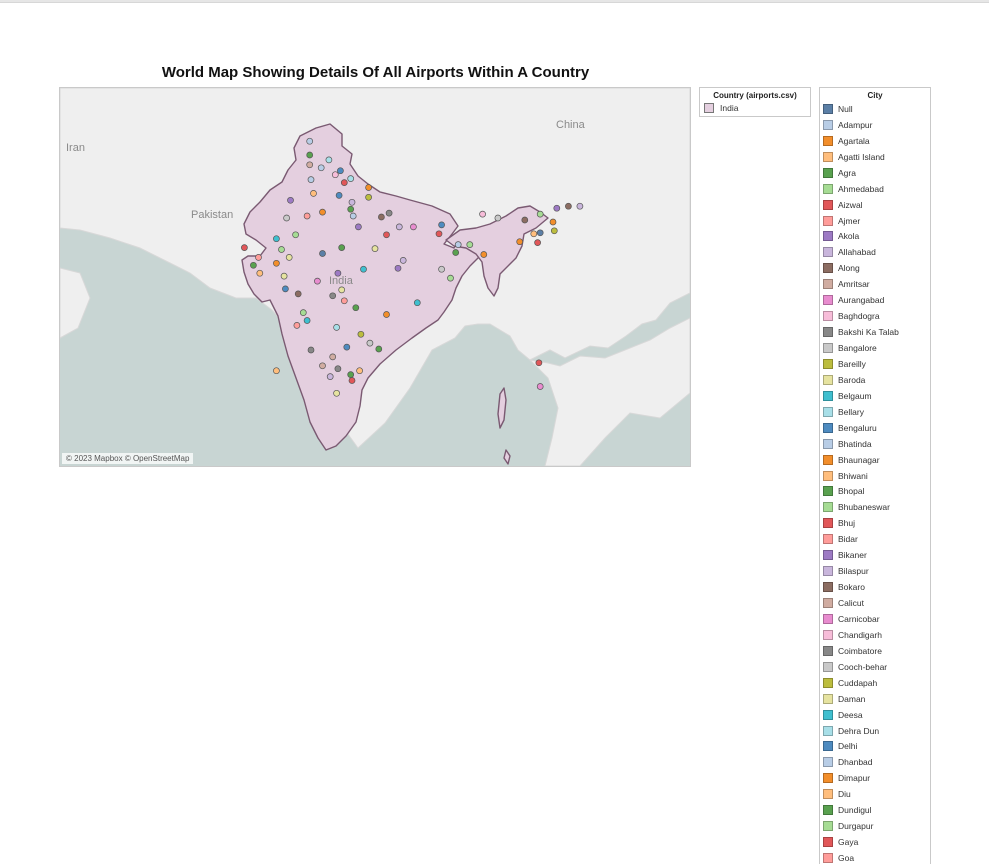 The image size is (989, 864). Describe the element at coordinates (875, 284) in the screenshot. I see `city-legend-item: Amritsar` at that location.